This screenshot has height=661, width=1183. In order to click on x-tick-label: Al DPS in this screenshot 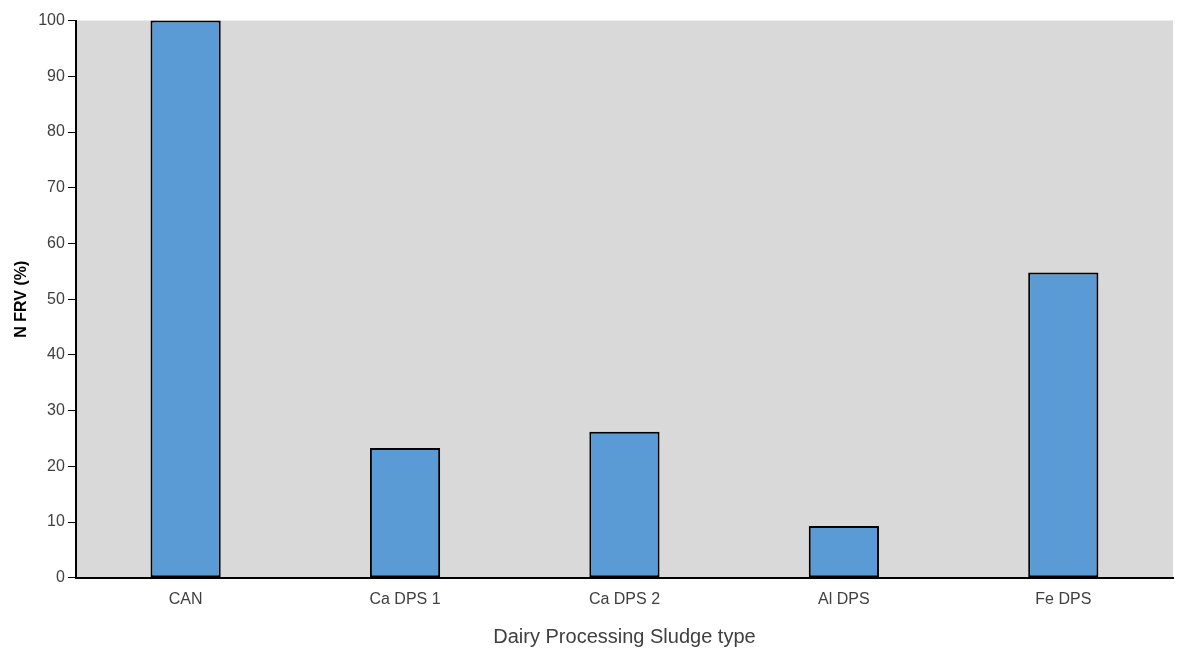, I will do `click(844, 598)`.